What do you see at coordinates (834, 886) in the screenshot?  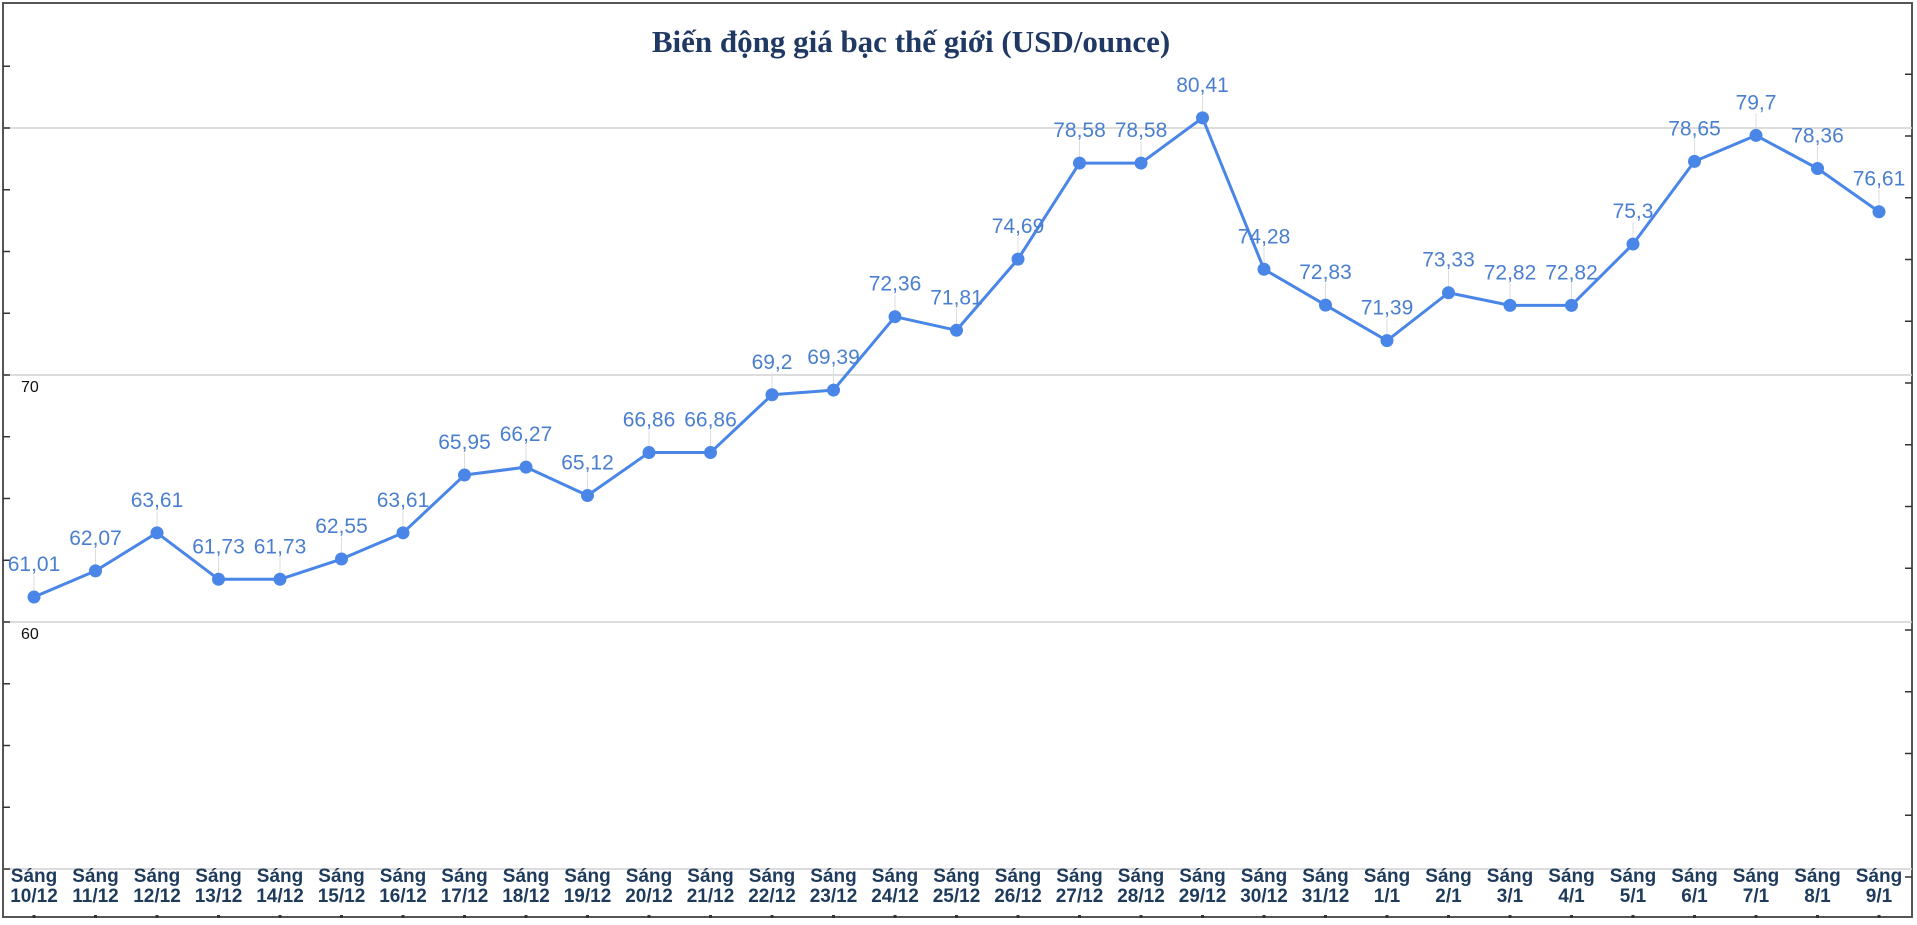 I see `x-tick-label: Sáng 23/12` at bounding box center [834, 886].